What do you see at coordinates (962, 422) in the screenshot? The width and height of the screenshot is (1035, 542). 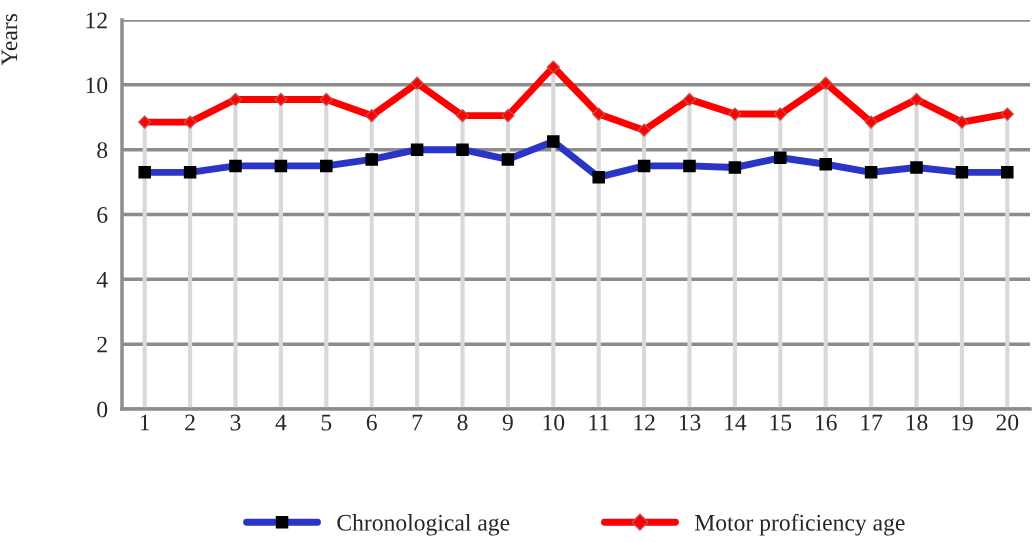 I see `x-tick-label: 19` at bounding box center [962, 422].